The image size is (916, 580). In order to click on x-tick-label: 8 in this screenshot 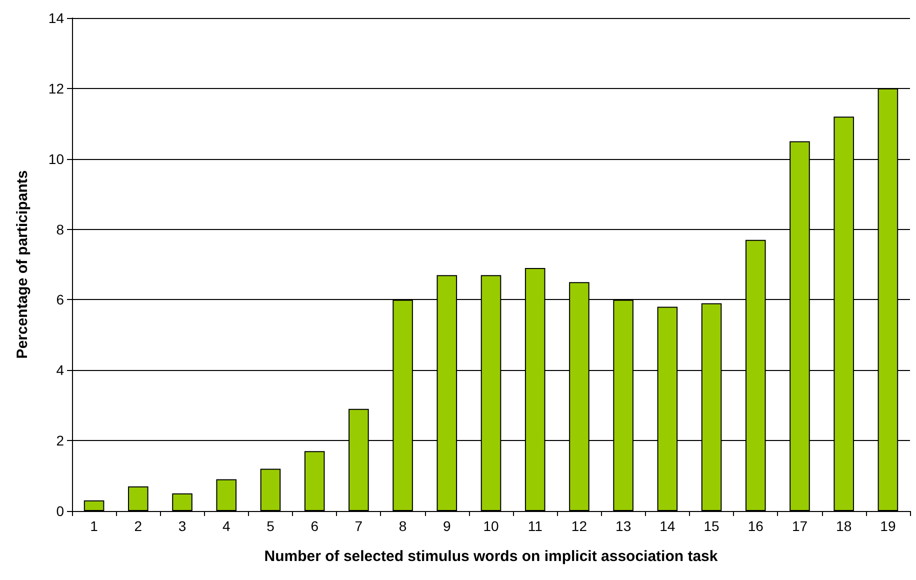, I will do `click(402, 526)`.